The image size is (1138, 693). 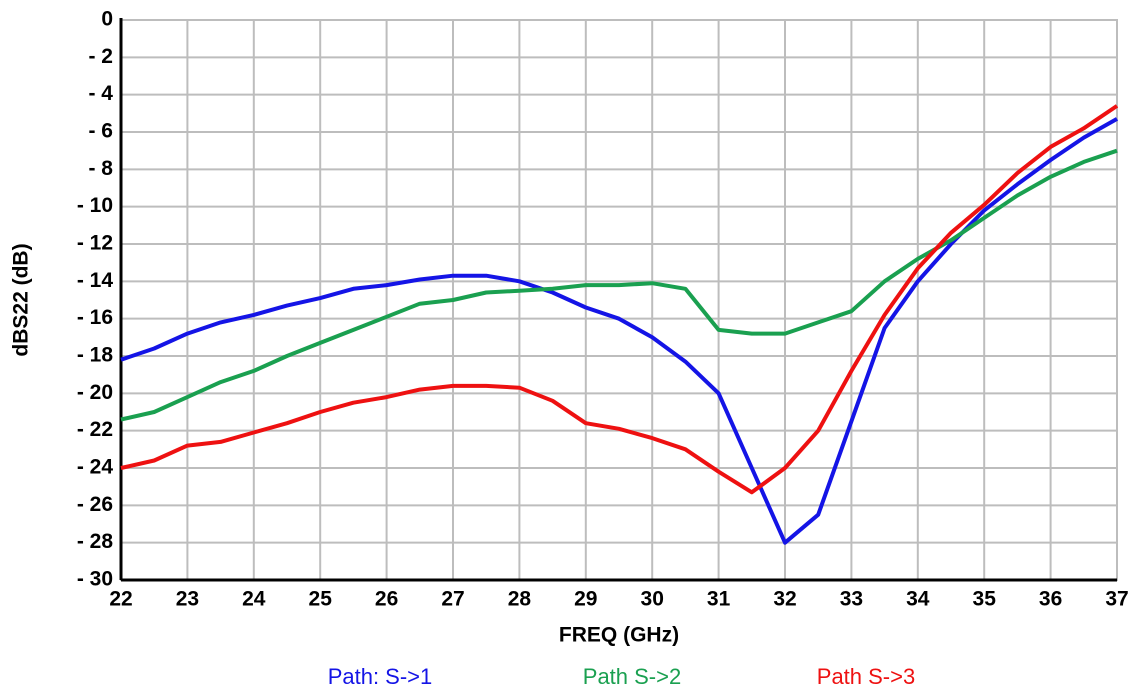 I want to click on x-tick-label: 27, so click(x=452, y=599).